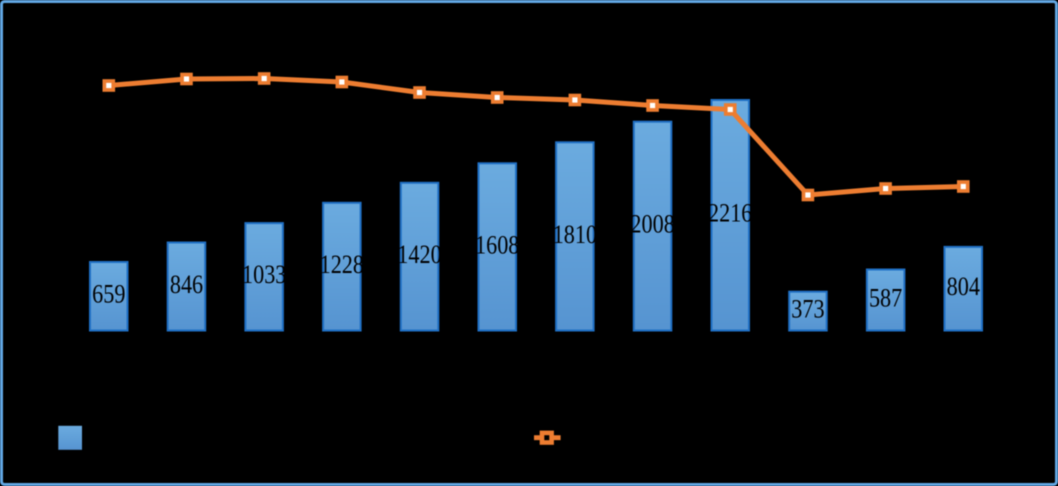 This screenshot has width=1058, height=486. I want to click on svg-text: 804, so click(963, 286).